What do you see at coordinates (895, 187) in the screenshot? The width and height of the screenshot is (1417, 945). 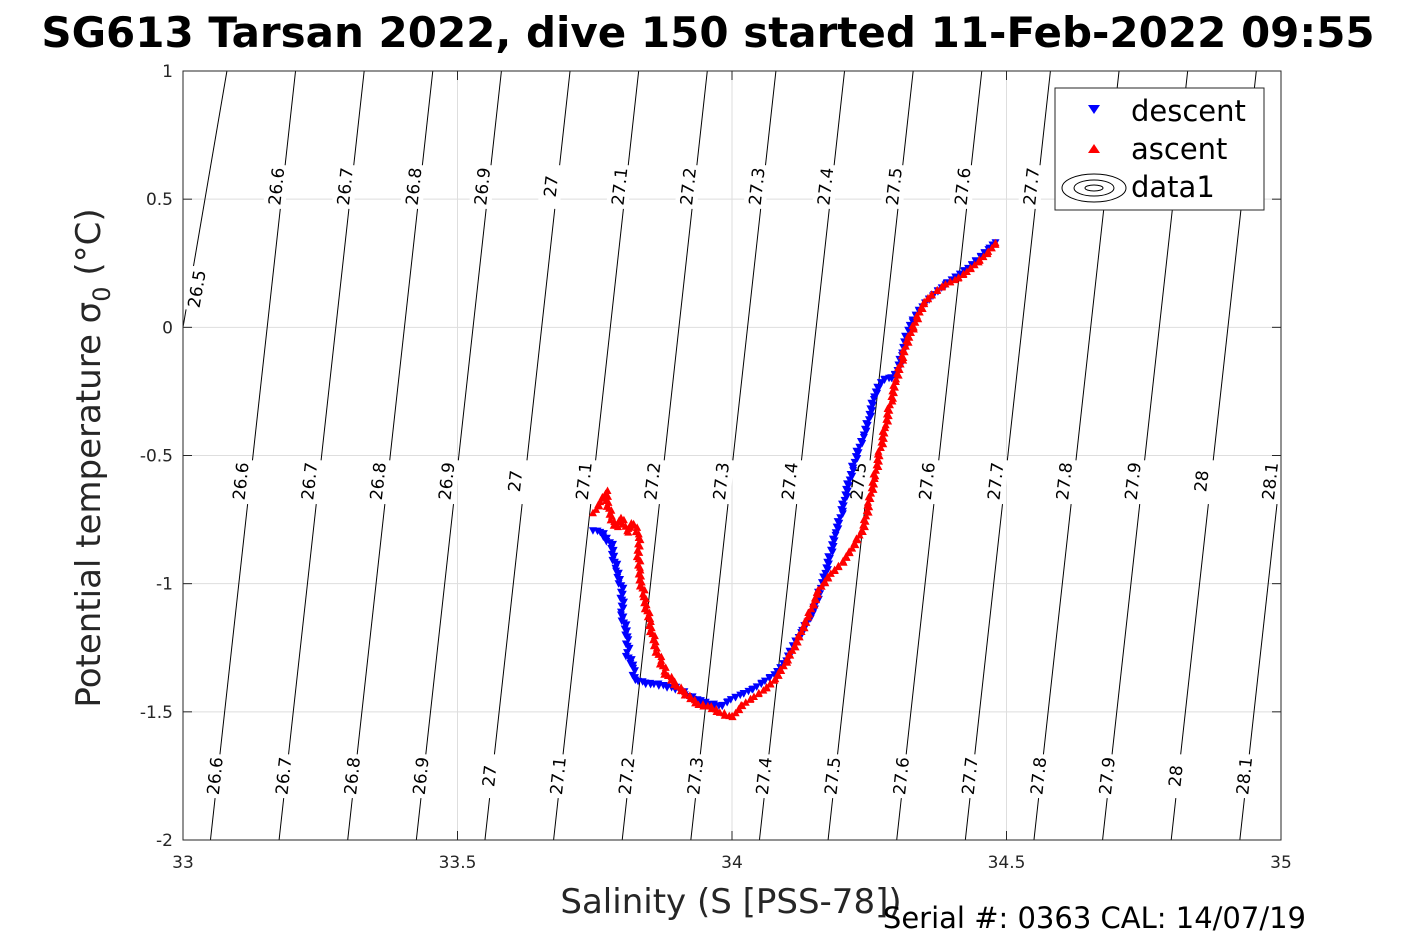 I see `contour-label: 27.5` at bounding box center [895, 187].